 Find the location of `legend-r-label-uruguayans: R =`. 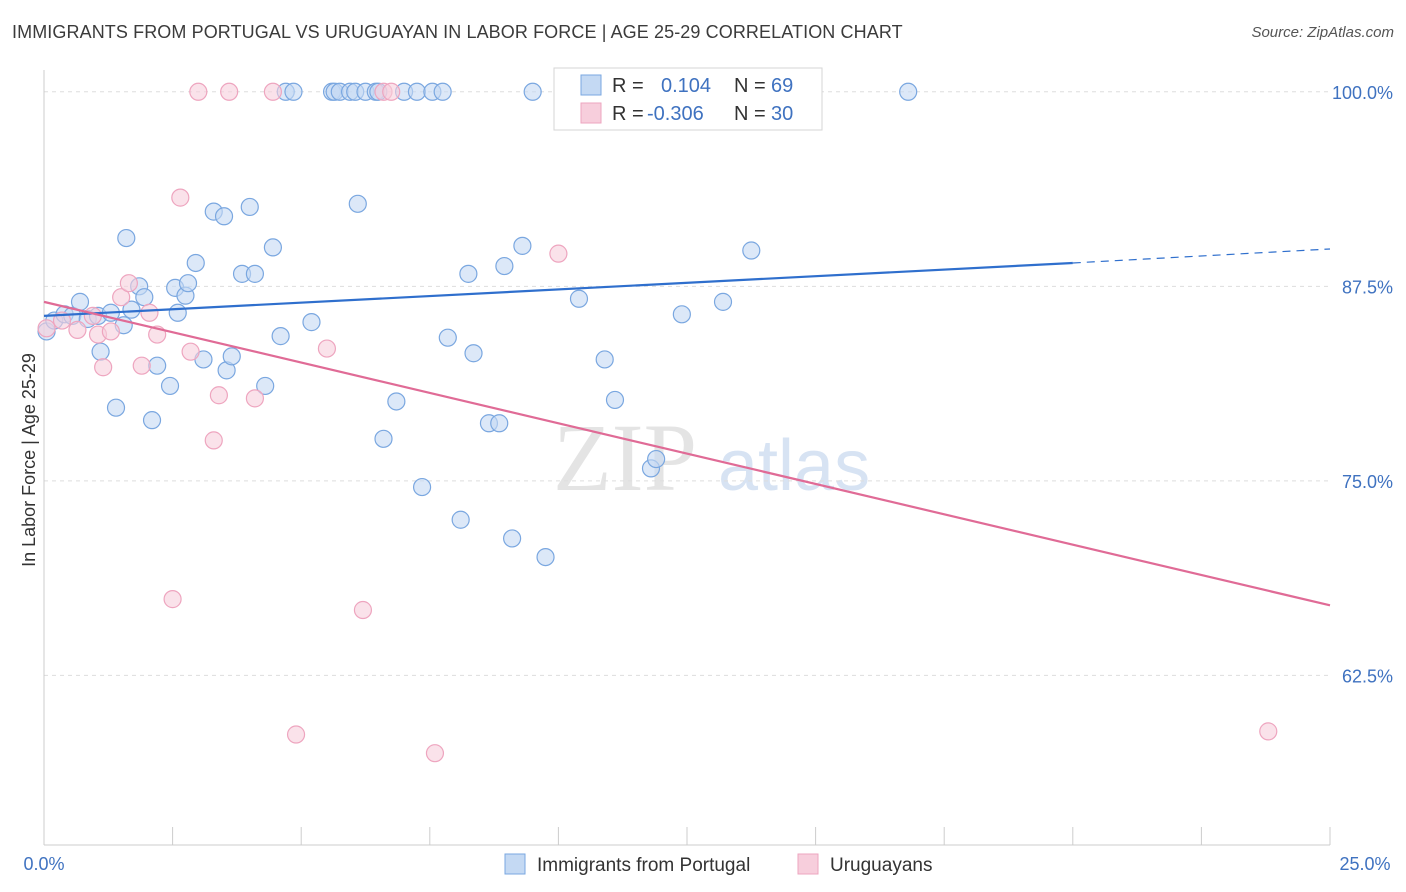

legend-r-label-uruguayans: R = is located at coordinates (628, 114).